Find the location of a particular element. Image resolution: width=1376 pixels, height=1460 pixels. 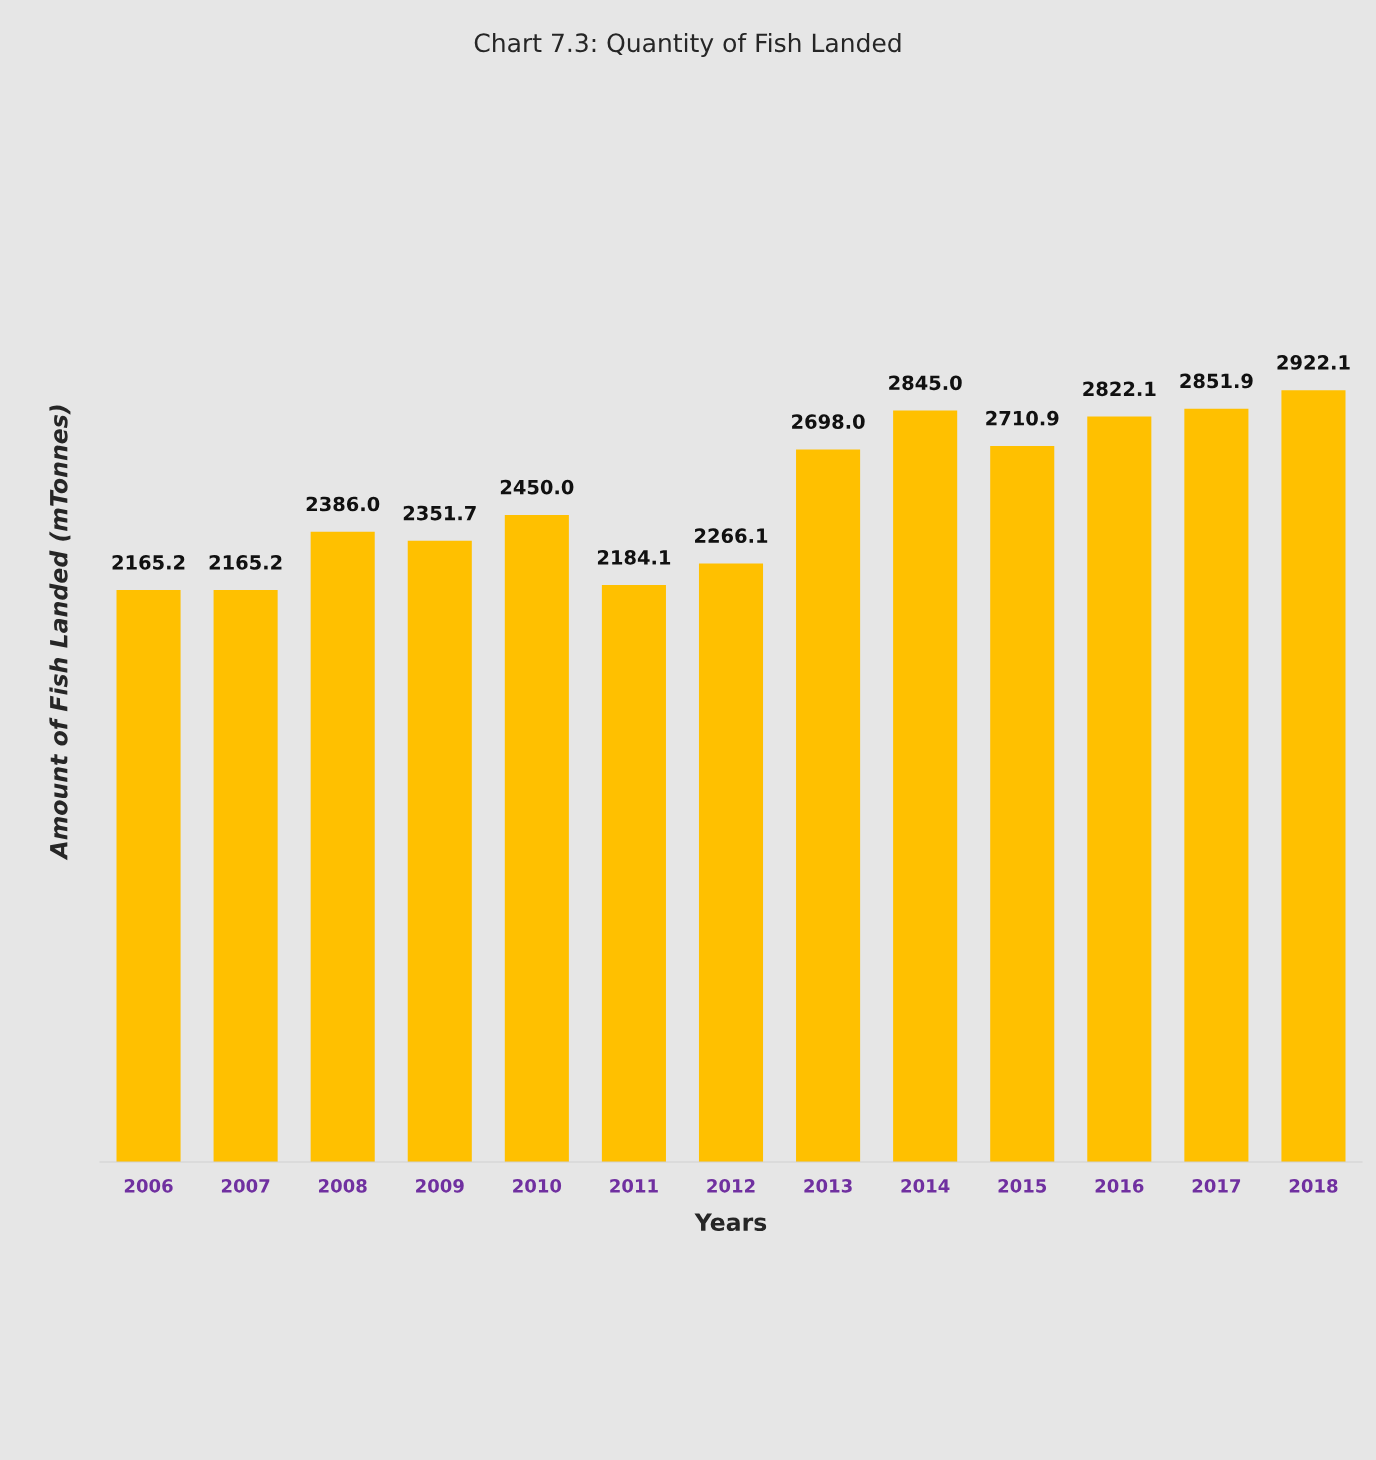

x-axis-title: Years is located at coordinates (730, 1222).